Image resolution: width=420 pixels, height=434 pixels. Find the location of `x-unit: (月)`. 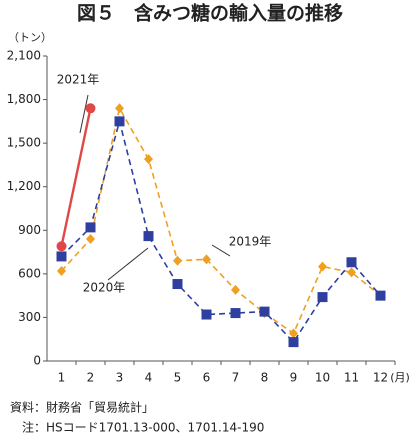

x-unit: (月) is located at coordinates (400, 377).